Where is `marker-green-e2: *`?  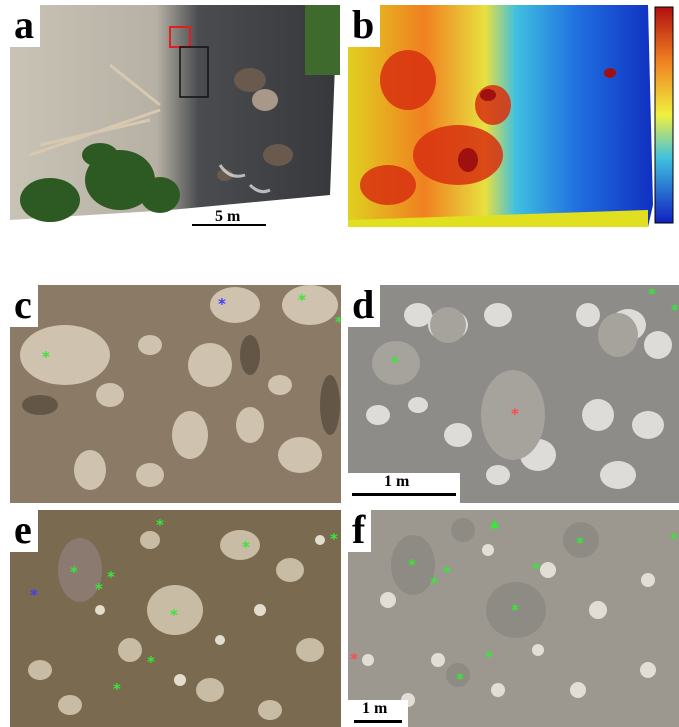
marker-green-e2: * is located at coordinates (246, 547).